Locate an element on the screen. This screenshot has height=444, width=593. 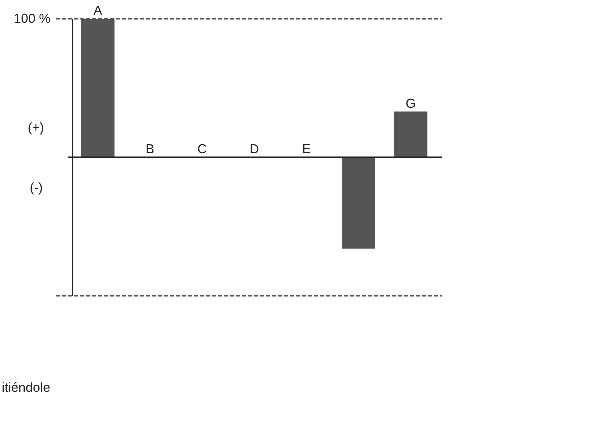
x-tick-label: D is located at coordinates (255, 149).